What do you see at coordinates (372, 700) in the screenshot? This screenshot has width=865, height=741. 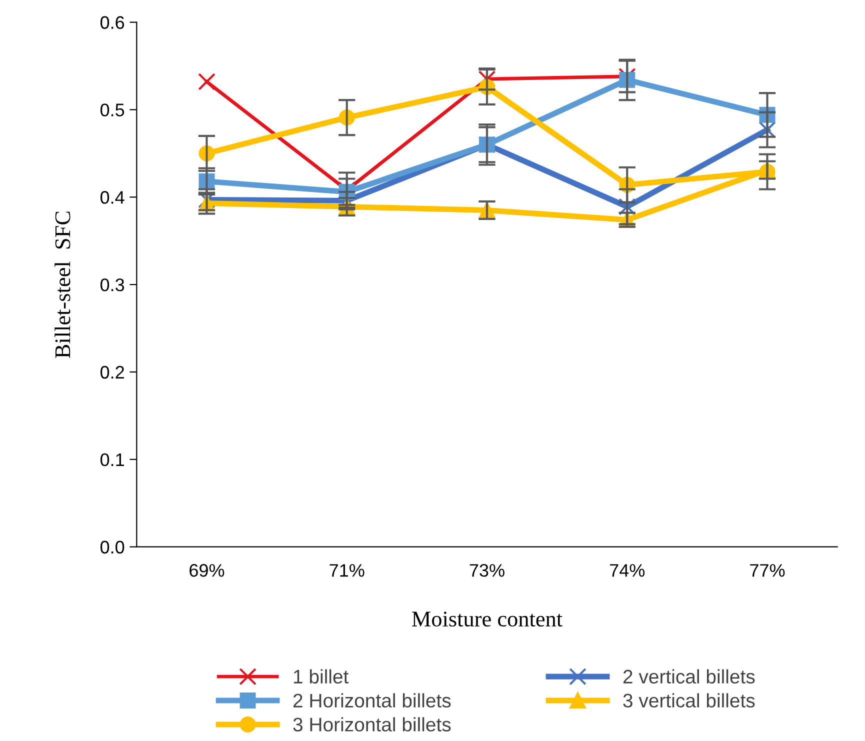 I see `legend-label: 2 Horizontal billets` at bounding box center [372, 700].